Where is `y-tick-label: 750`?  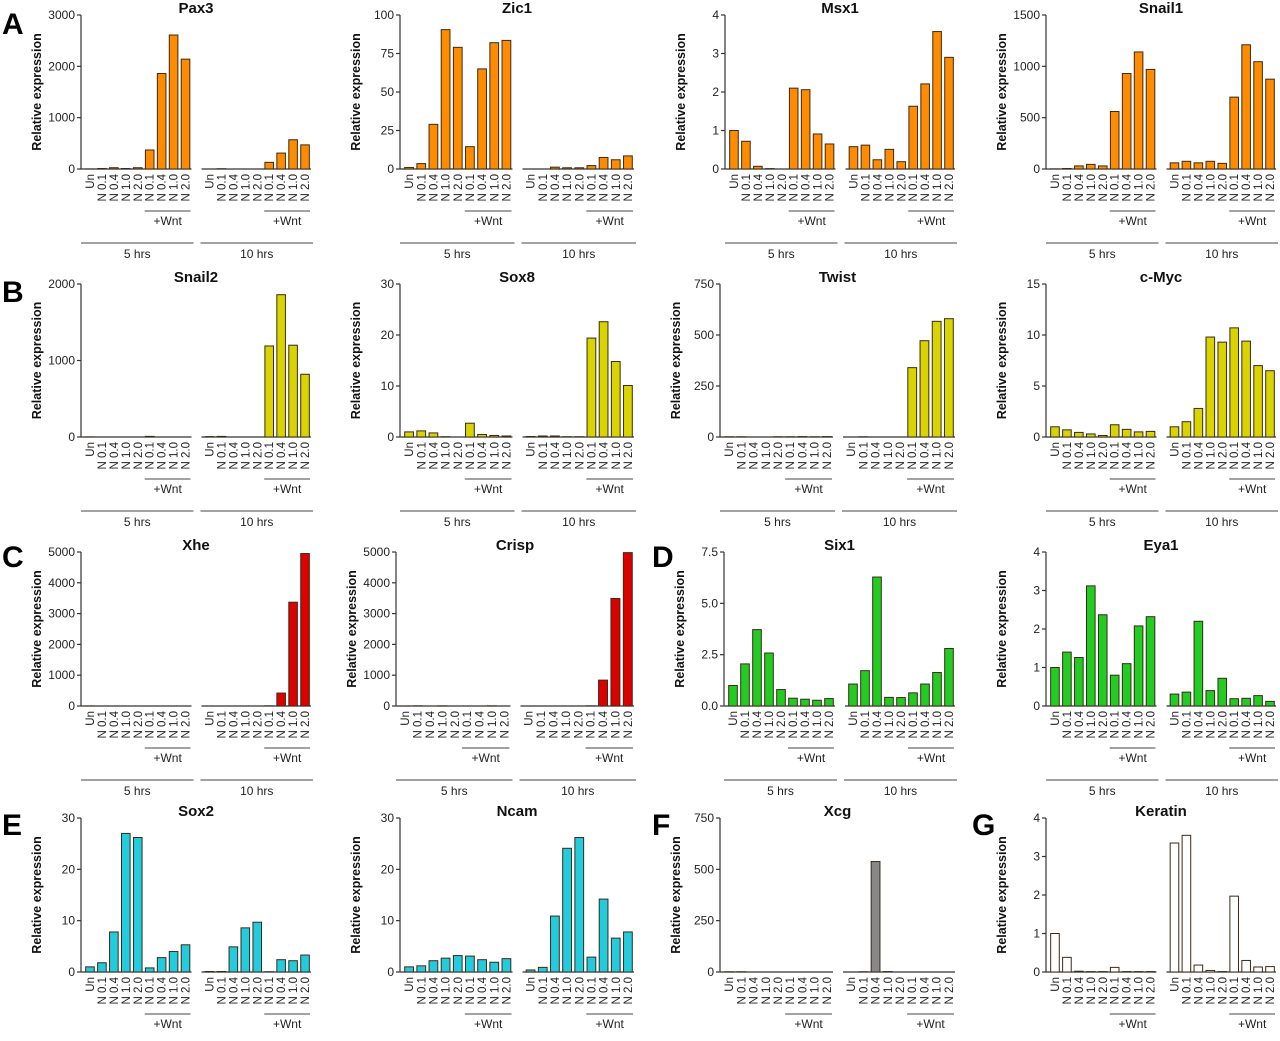
y-tick-label: 750 is located at coordinates (704, 284).